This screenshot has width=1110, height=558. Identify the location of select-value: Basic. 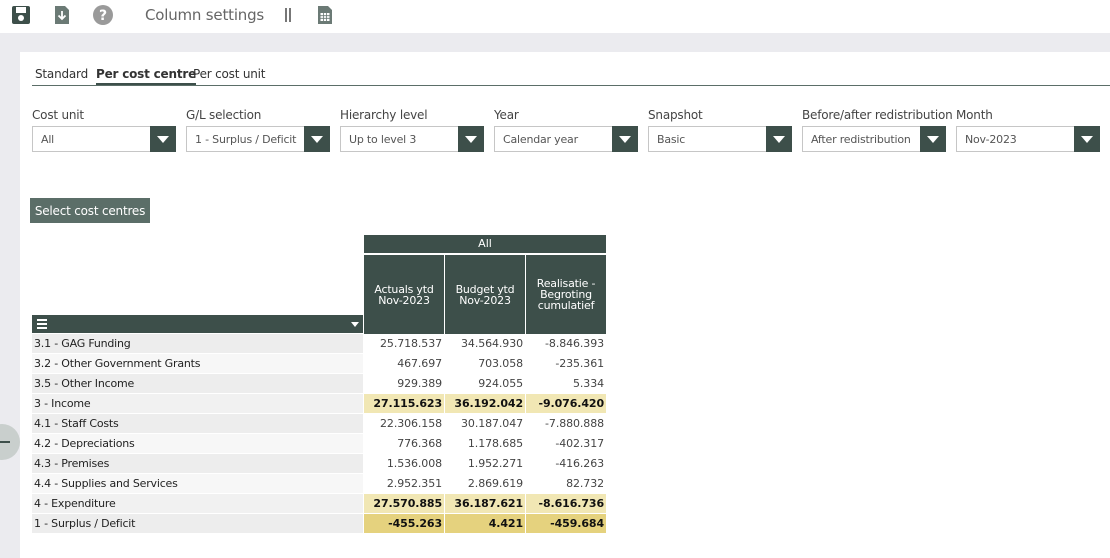
(671, 139).